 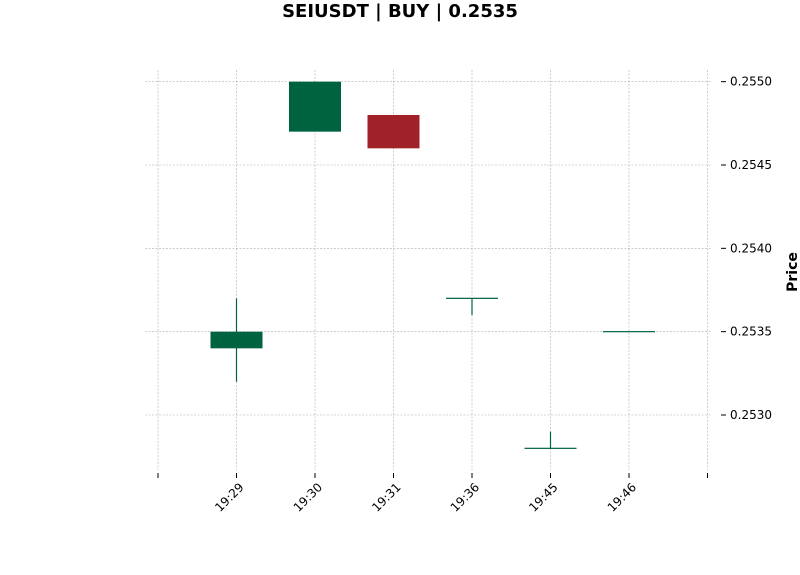 I want to click on x-tick-label: 19:45, so click(x=543, y=497).